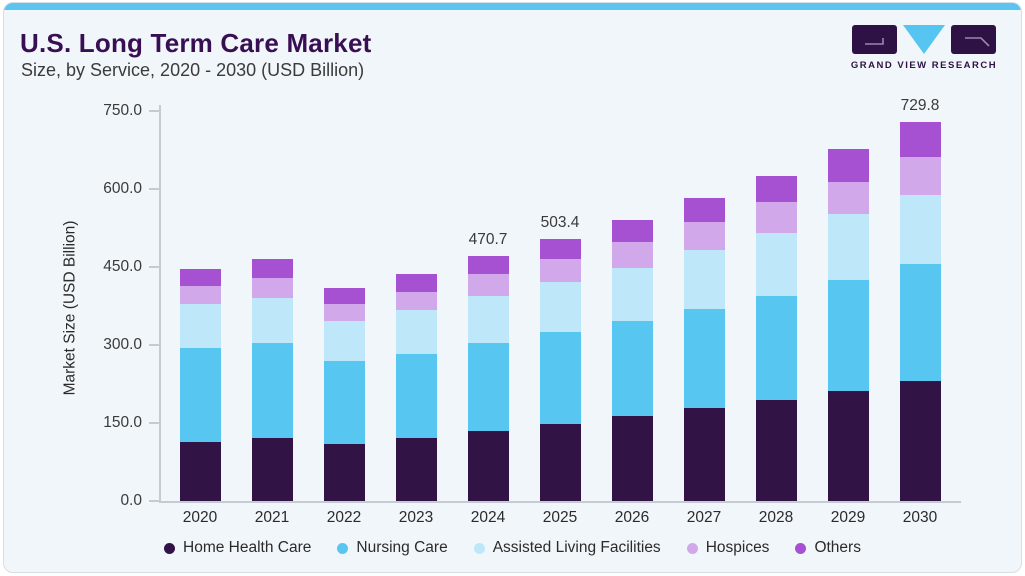 This screenshot has height=576, width=1025. Describe the element at coordinates (122, 110) in the screenshot. I see `y-tick-label: 750.0` at that location.